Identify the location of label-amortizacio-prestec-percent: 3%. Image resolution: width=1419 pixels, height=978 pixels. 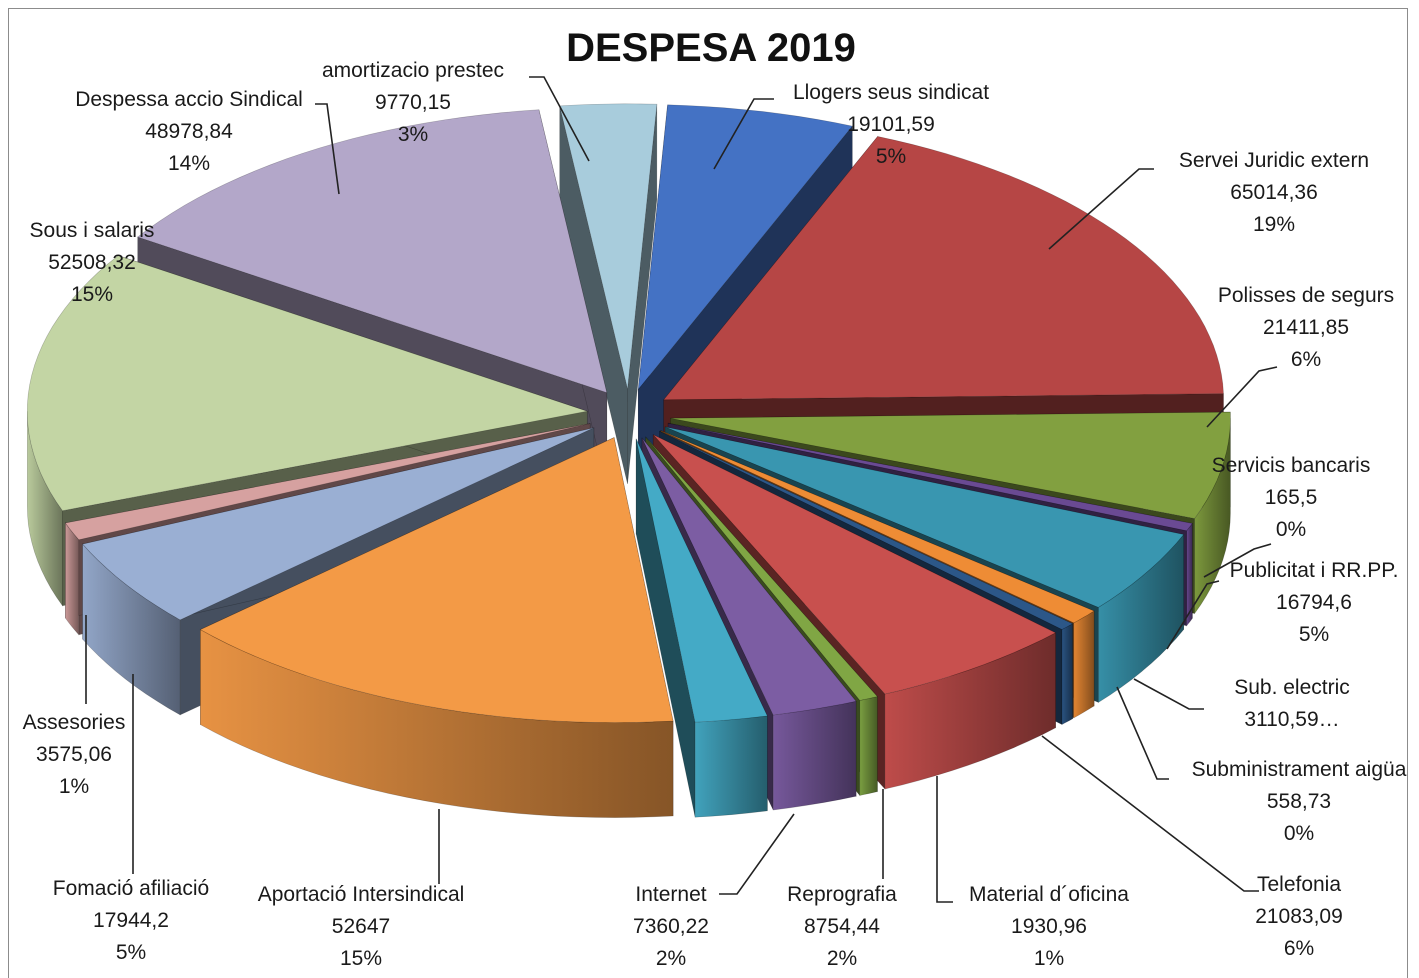
(413, 134).